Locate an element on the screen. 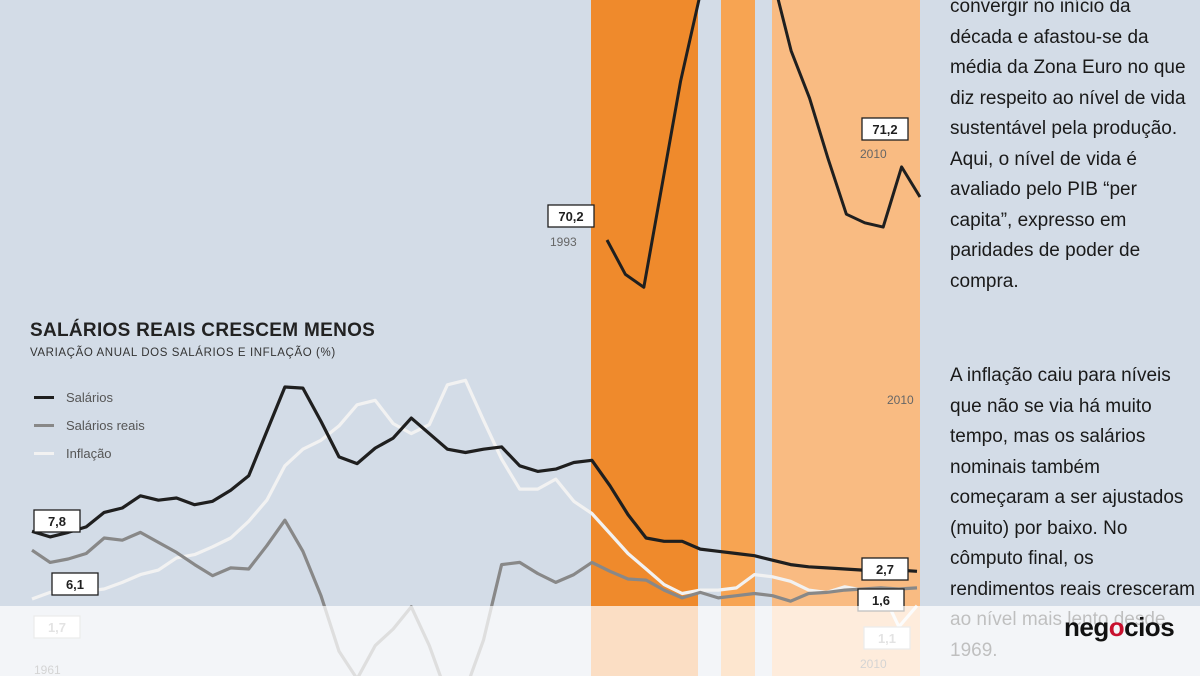 This screenshot has height=676, width=1200. legend: Salários Salários reais Inflação is located at coordinates (89, 425).